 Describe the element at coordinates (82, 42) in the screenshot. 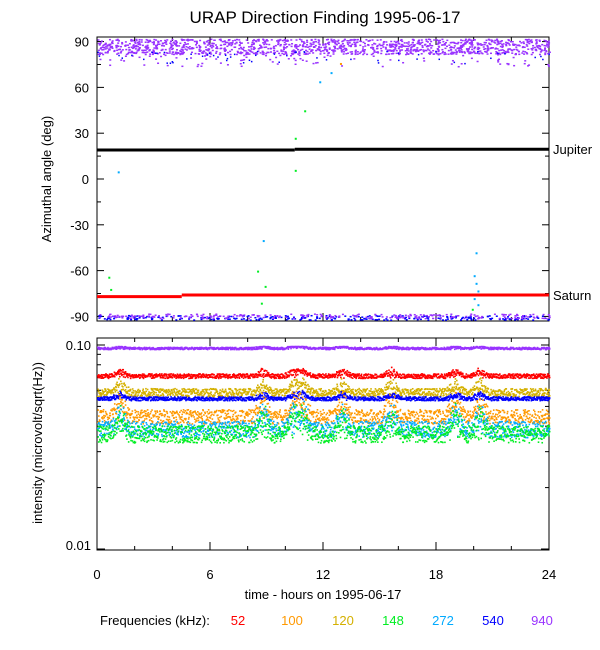

I see `top-ytick-label: 90` at that location.